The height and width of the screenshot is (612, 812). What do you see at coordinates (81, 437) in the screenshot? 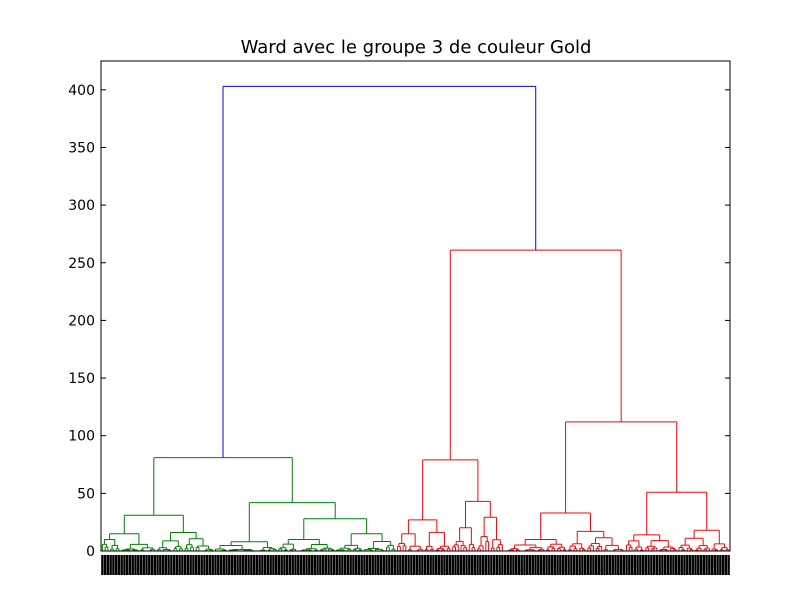
I see `y-tick-label: 100` at bounding box center [81, 437].